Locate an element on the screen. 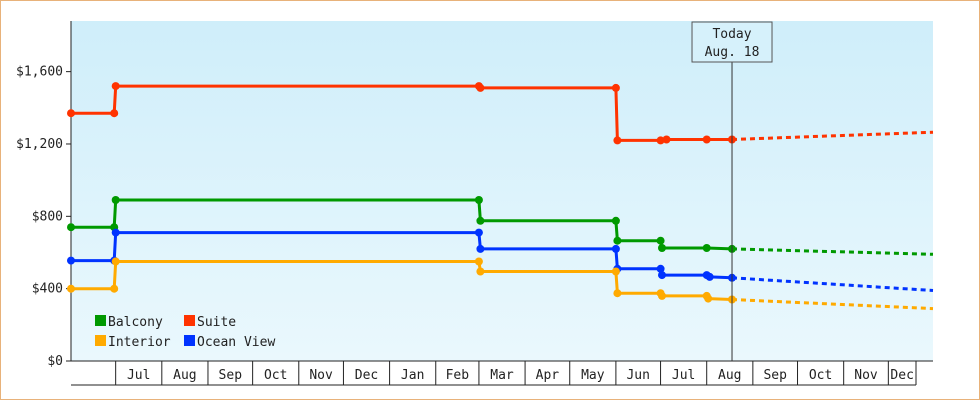  legend-item: Interior is located at coordinates (133, 342).